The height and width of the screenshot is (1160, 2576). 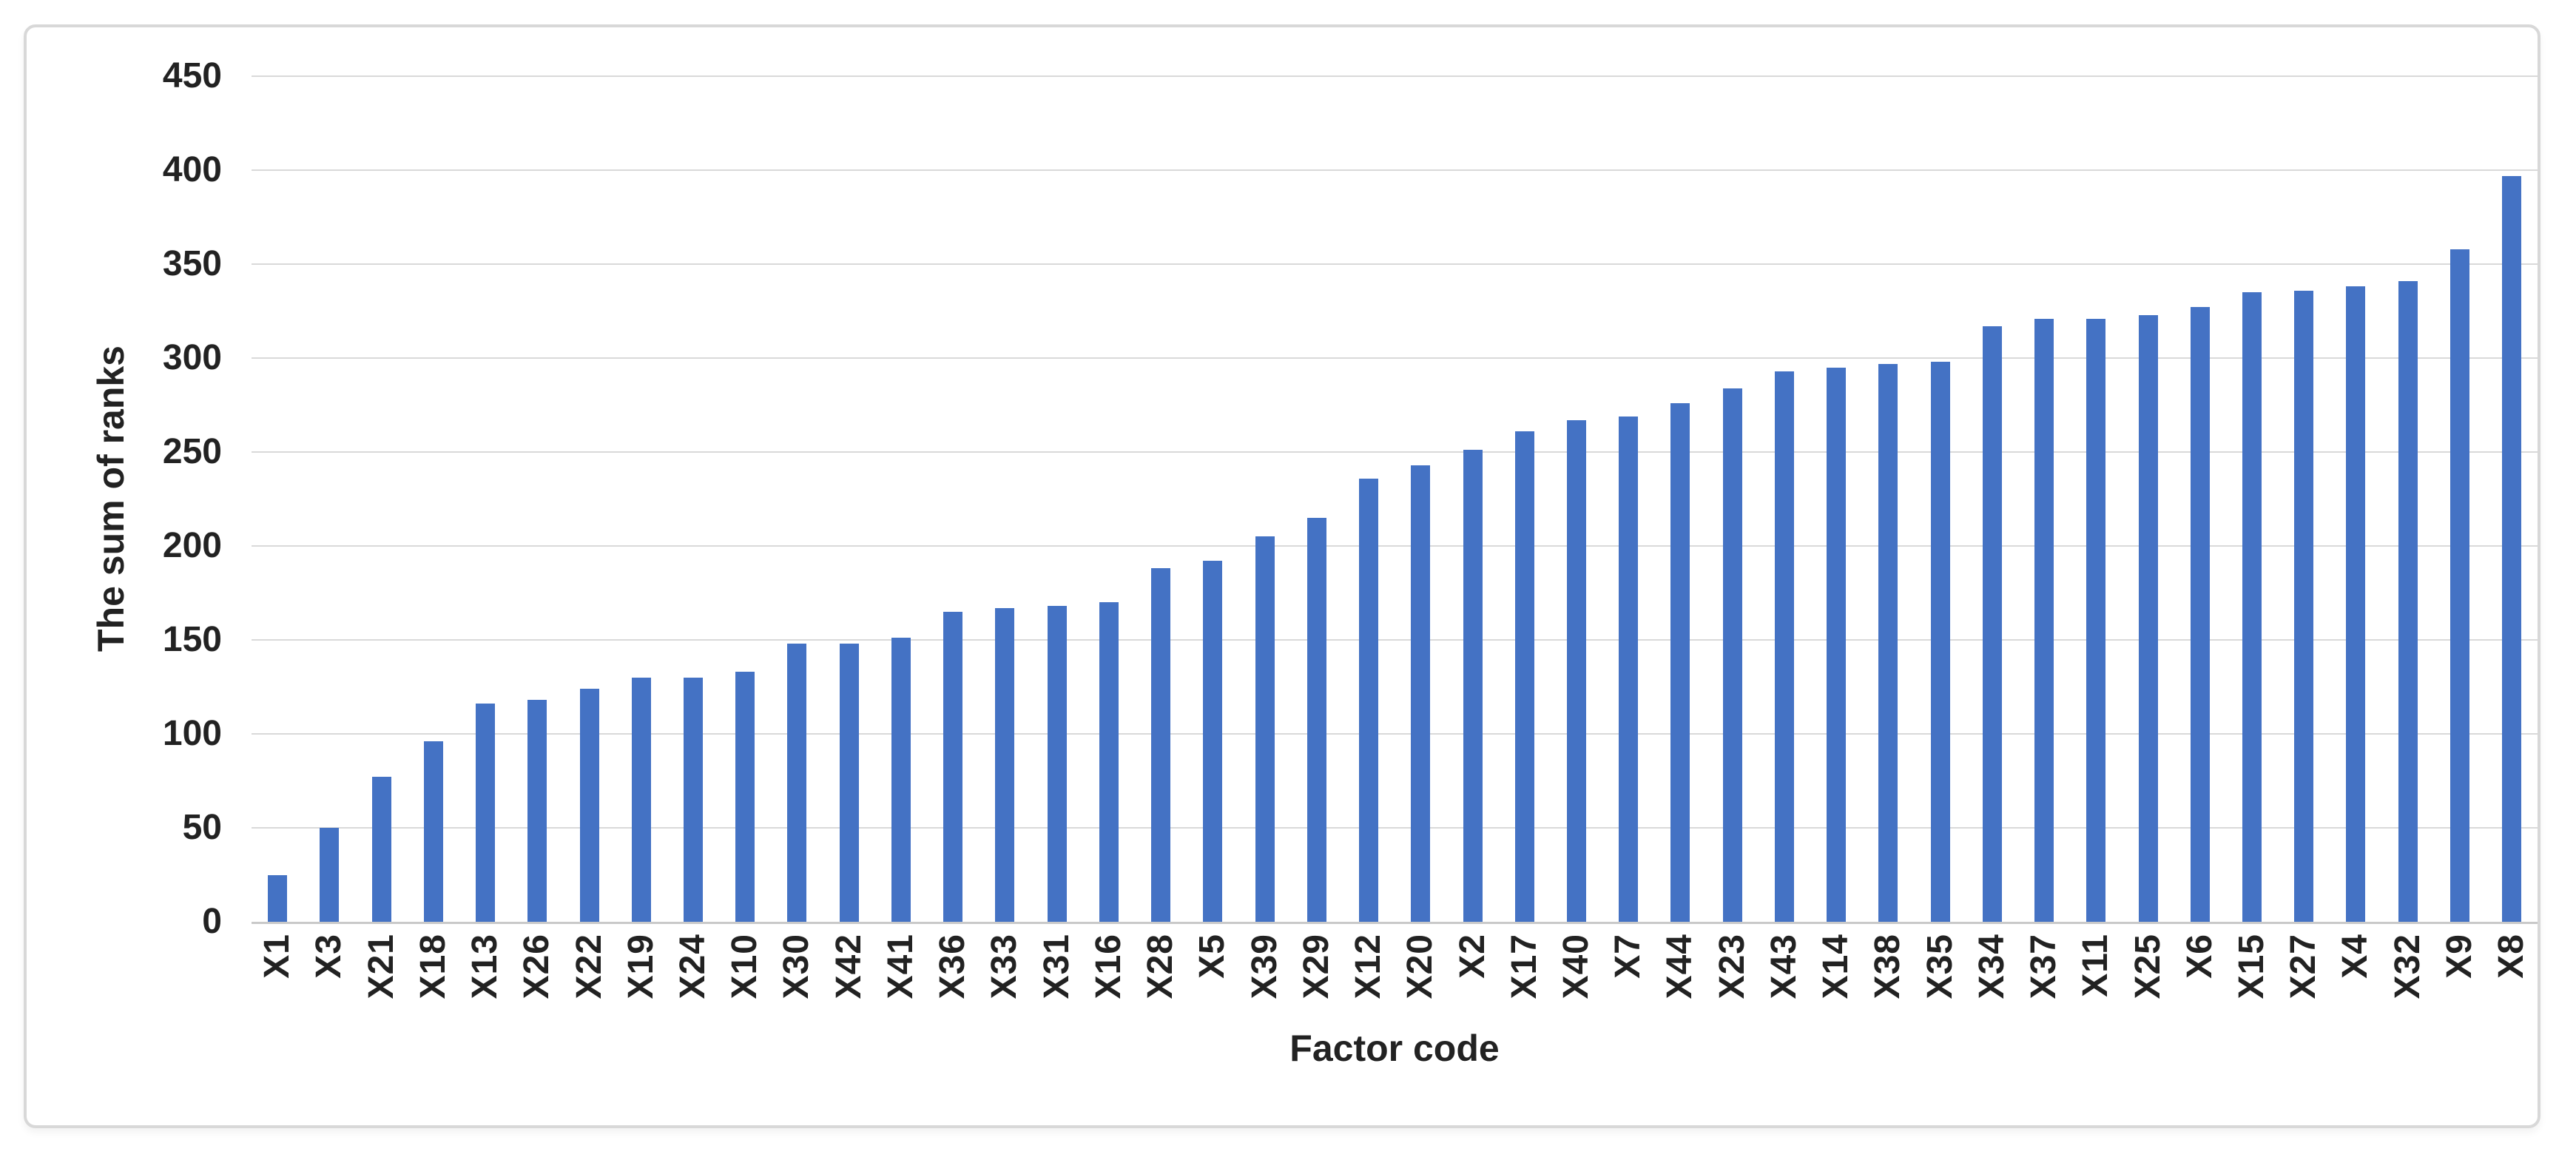 I want to click on bar-X28, so click(x=1161, y=745).